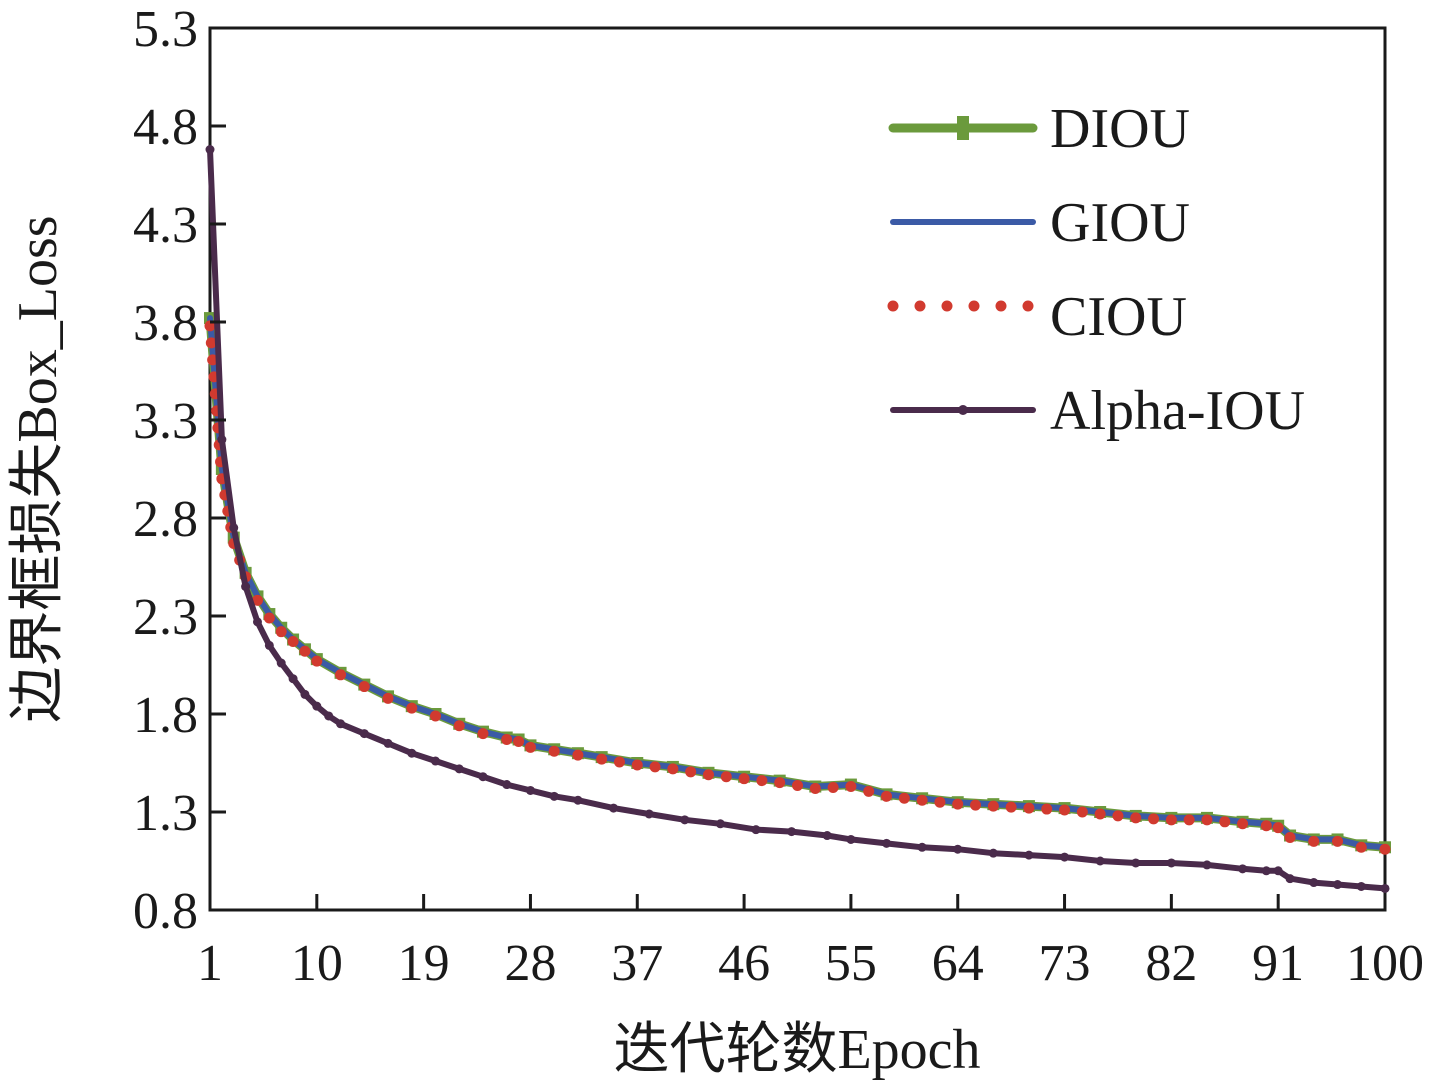 This screenshot has height=1082, width=1455. I want to click on x-tick-label: 64, so click(958, 963).